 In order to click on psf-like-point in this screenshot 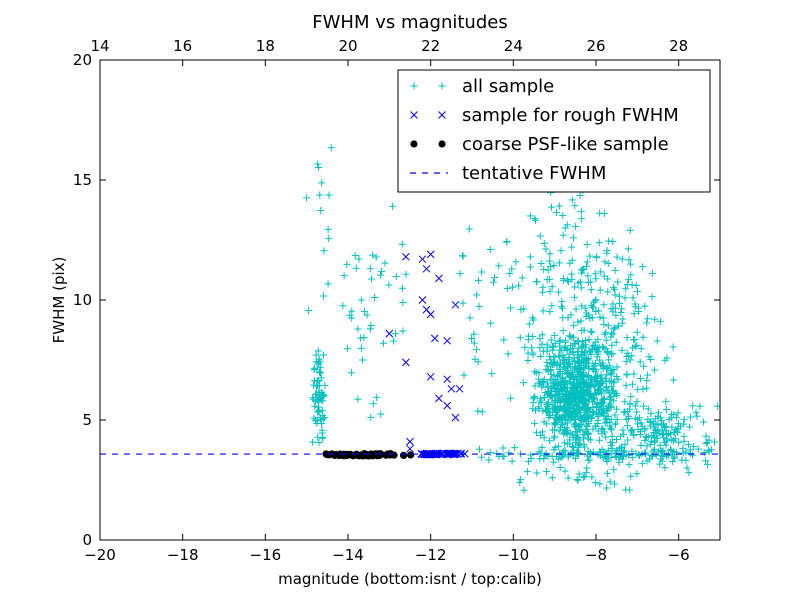, I will do `click(410, 455)`.